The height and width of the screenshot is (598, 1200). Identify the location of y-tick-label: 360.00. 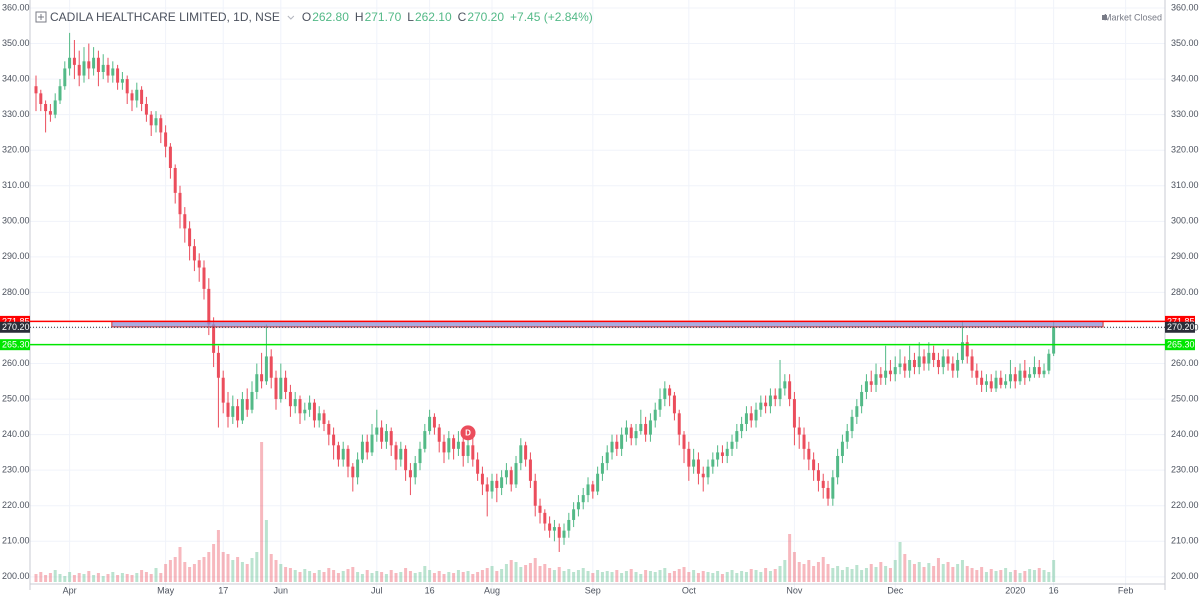
(1185, 7).